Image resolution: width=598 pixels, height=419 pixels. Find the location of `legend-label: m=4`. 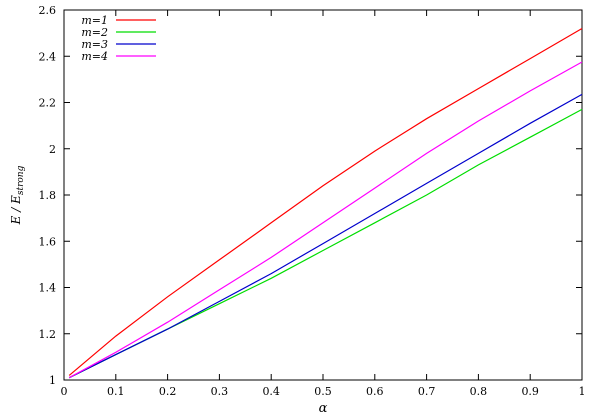

legend-label: m=4 is located at coordinates (94, 56).